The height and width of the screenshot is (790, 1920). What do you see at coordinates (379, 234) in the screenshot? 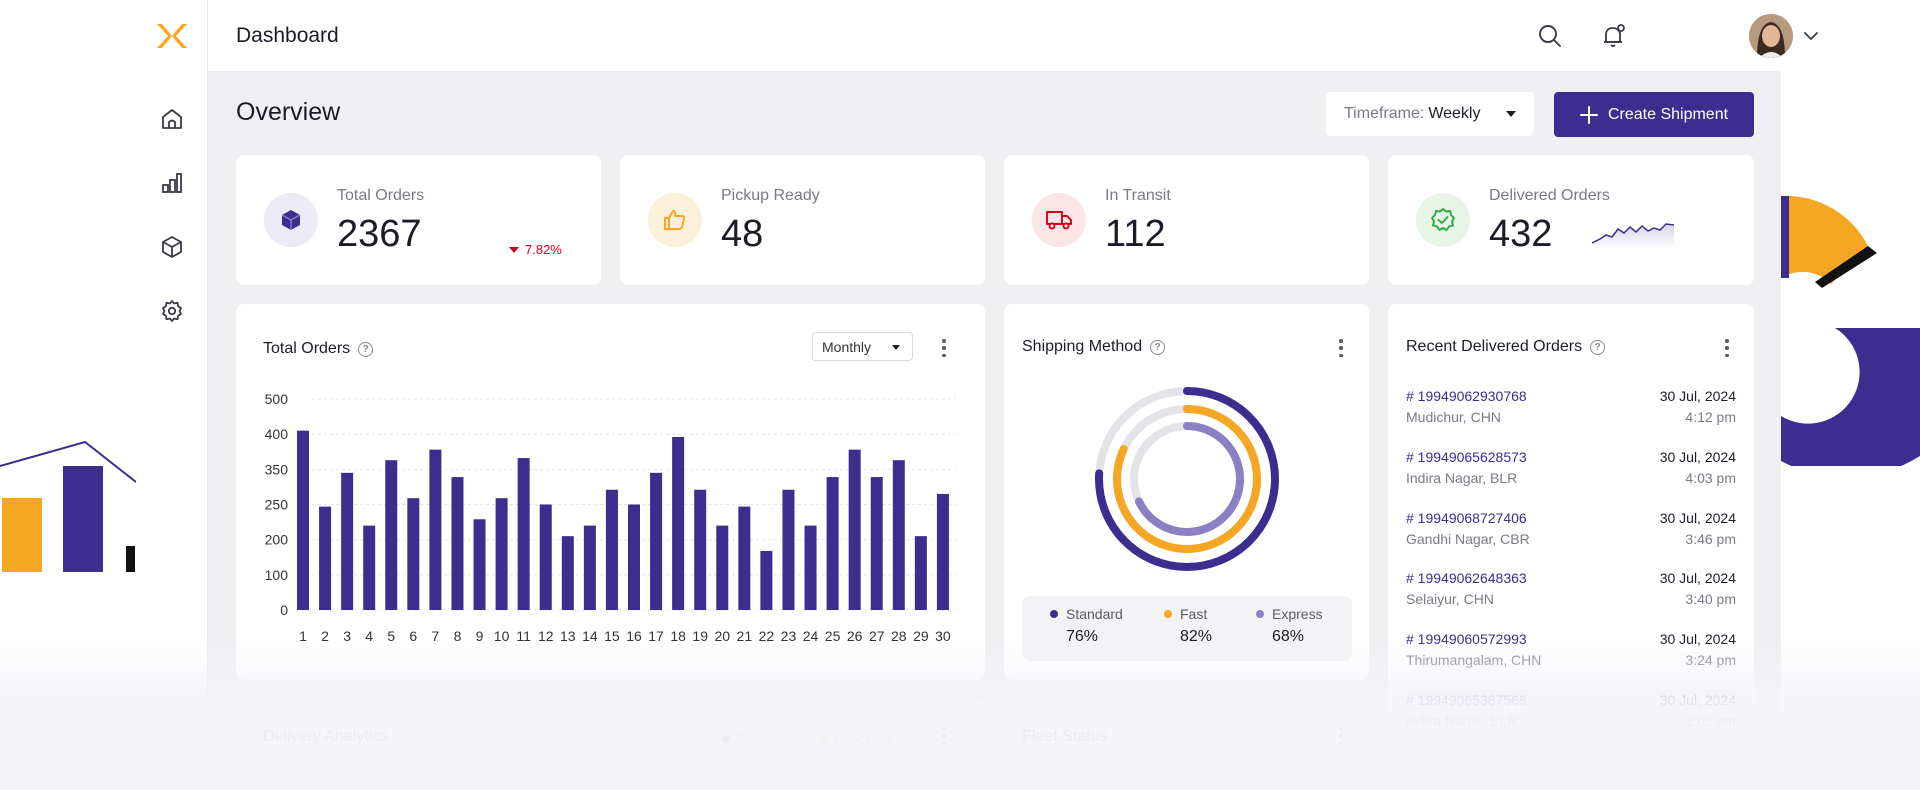
I see `stat-value: 2367` at bounding box center [379, 234].